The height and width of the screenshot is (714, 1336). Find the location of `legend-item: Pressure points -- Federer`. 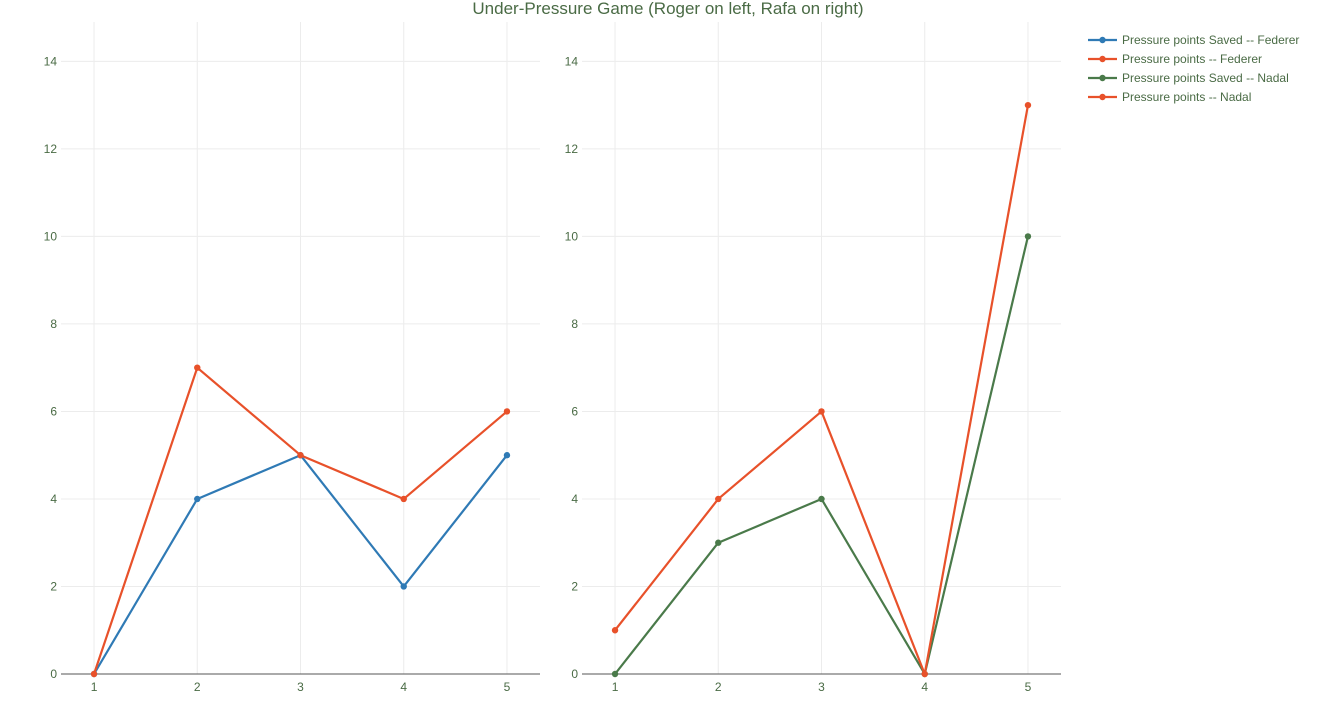

legend-item: Pressure points -- Federer is located at coordinates (1175, 59).